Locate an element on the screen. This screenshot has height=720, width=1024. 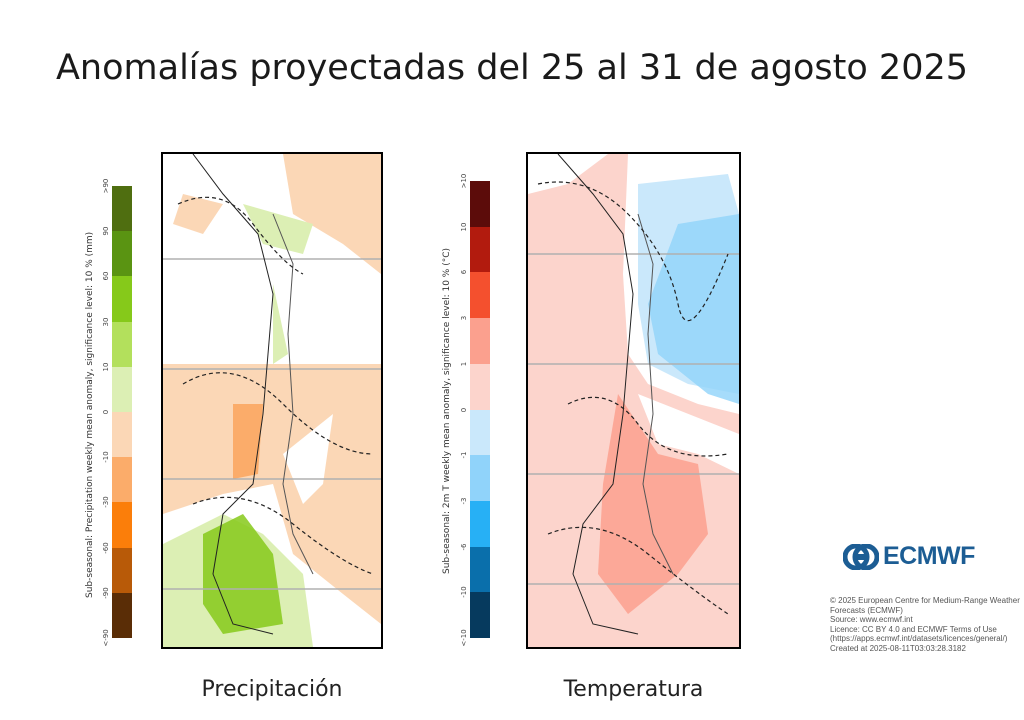
colorbar-tick-label: <-10 is located at coordinates (464, 638).